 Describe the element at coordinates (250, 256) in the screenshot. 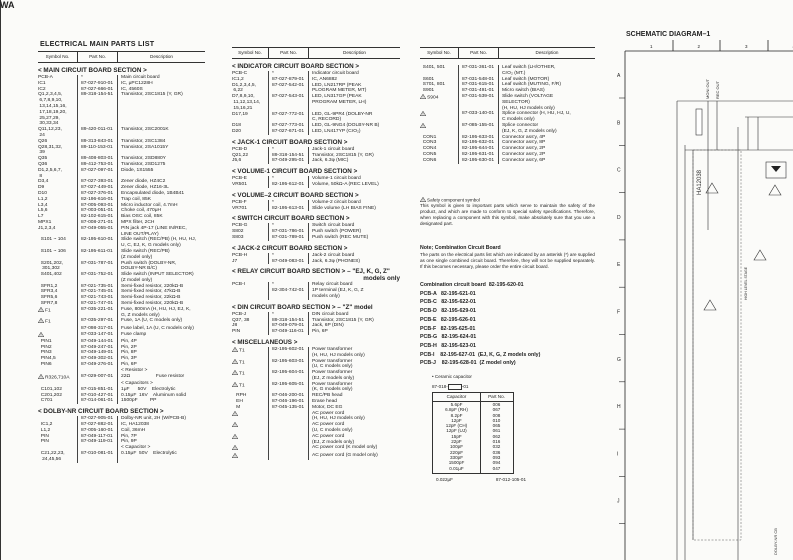

I see `symbol-cell: PCB-H` at that location.